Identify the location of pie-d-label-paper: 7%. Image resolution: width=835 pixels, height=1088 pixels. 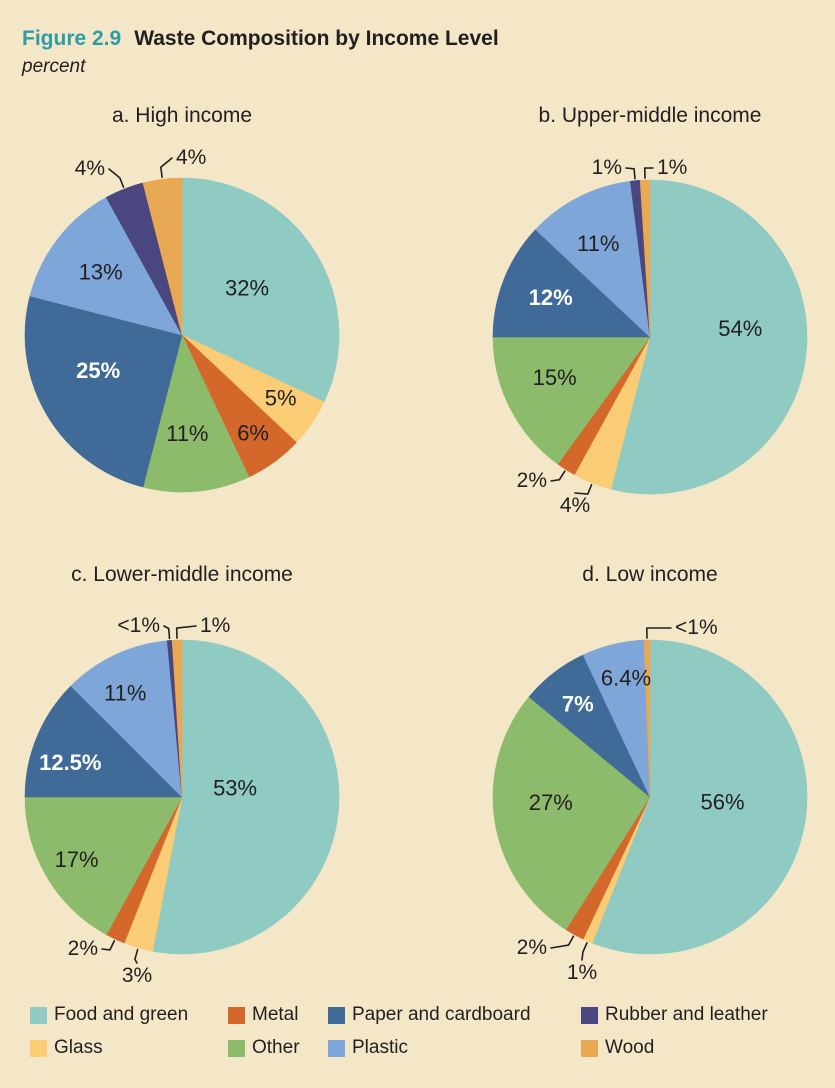
(578, 704).